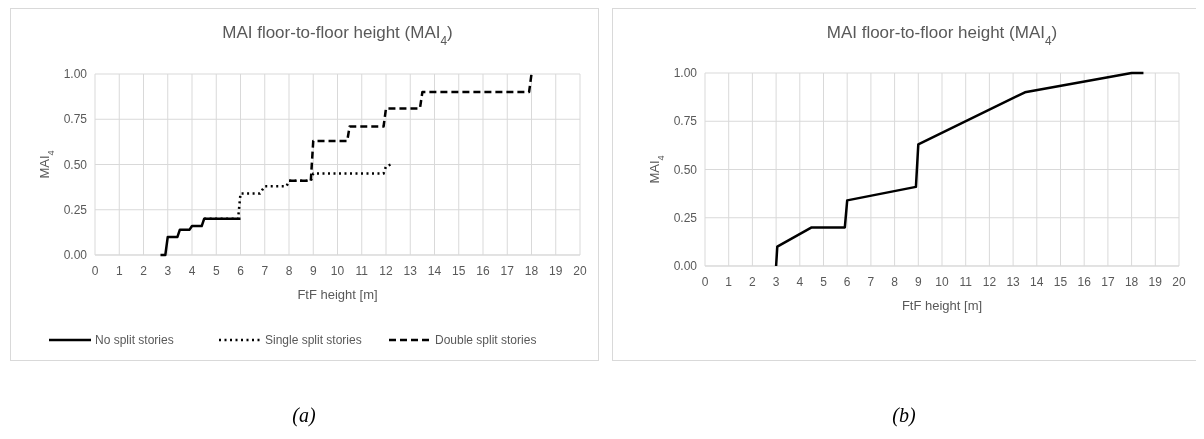  I want to click on line-series, so click(959, 169).